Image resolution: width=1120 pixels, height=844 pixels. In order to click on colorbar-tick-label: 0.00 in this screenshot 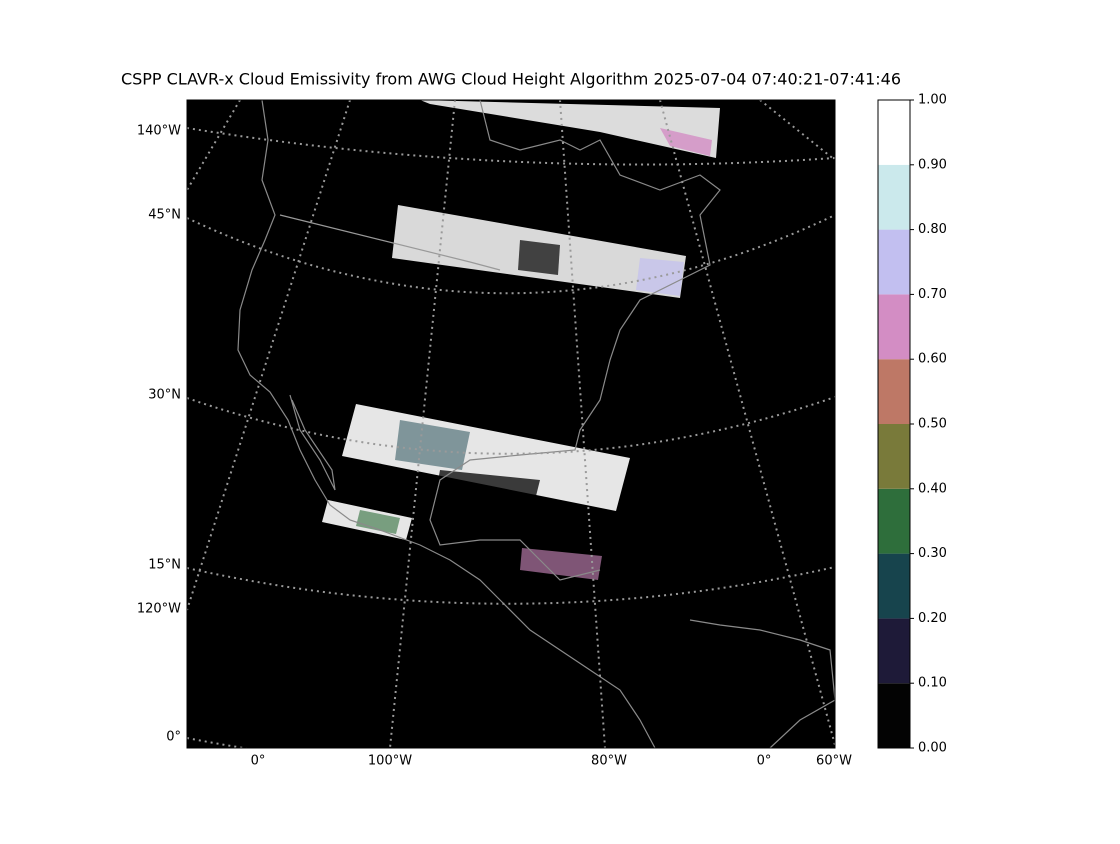, I will do `click(932, 748)`.